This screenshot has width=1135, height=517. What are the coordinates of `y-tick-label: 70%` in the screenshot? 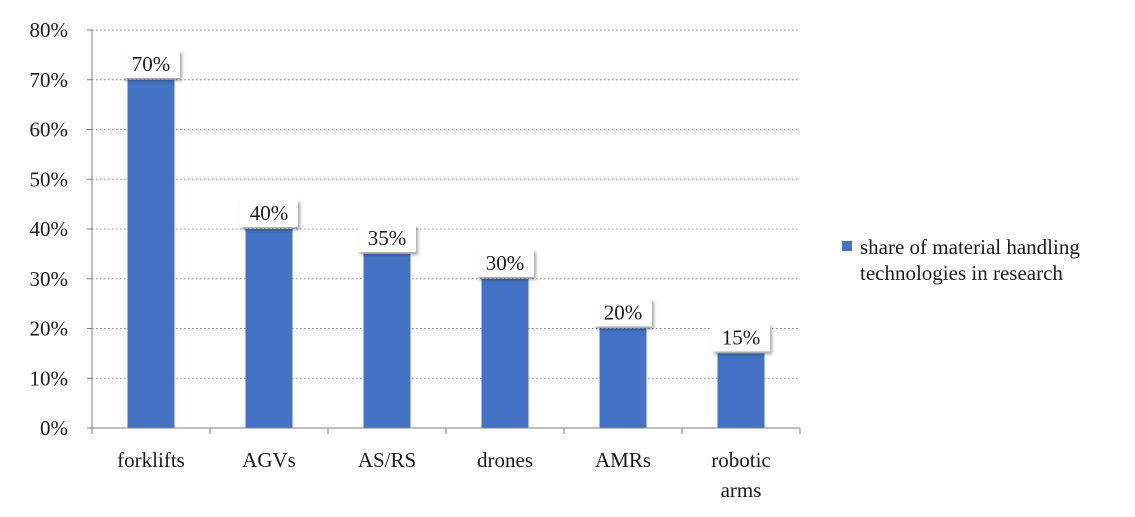 It's located at (49, 80).